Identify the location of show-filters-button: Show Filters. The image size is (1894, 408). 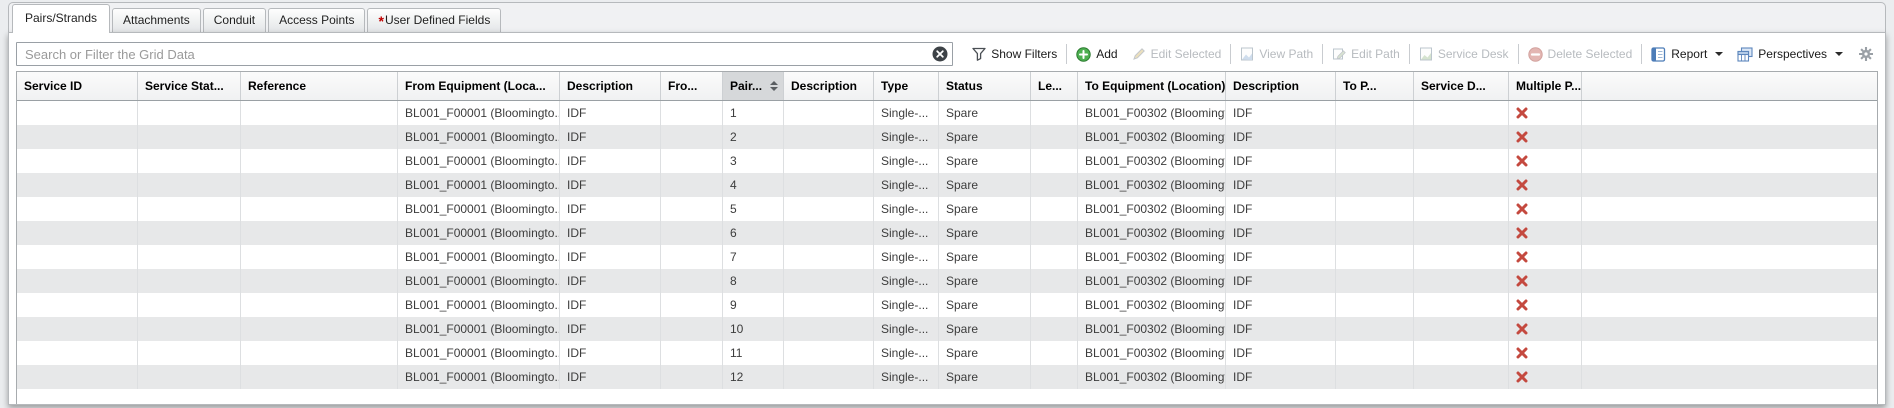
(1014, 54).